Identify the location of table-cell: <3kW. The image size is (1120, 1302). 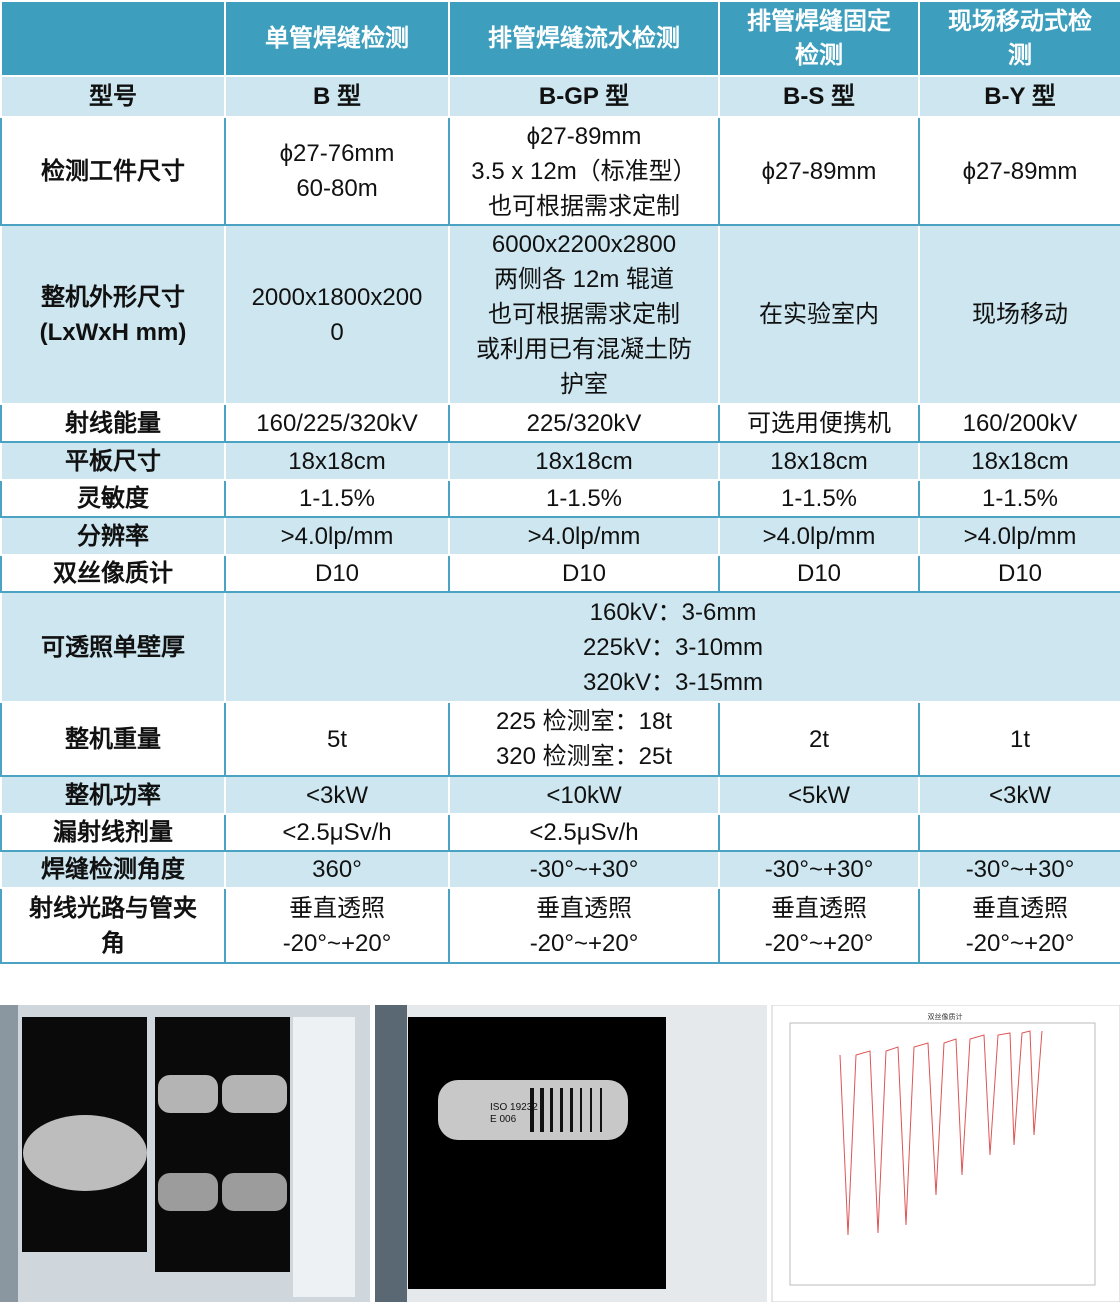
(337, 795).